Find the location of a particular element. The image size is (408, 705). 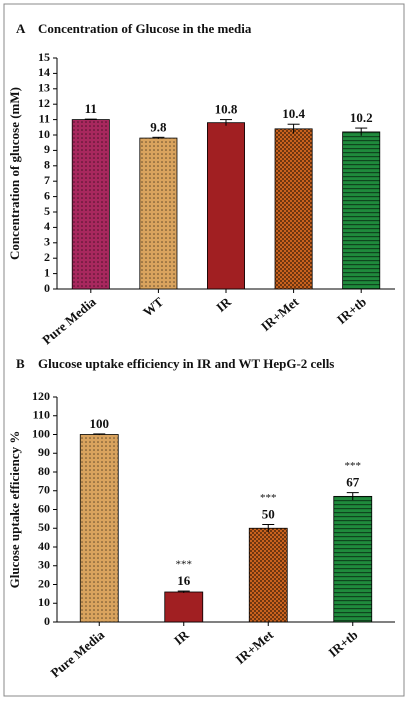

value-label: 10.2 is located at coordinates (361, 117).